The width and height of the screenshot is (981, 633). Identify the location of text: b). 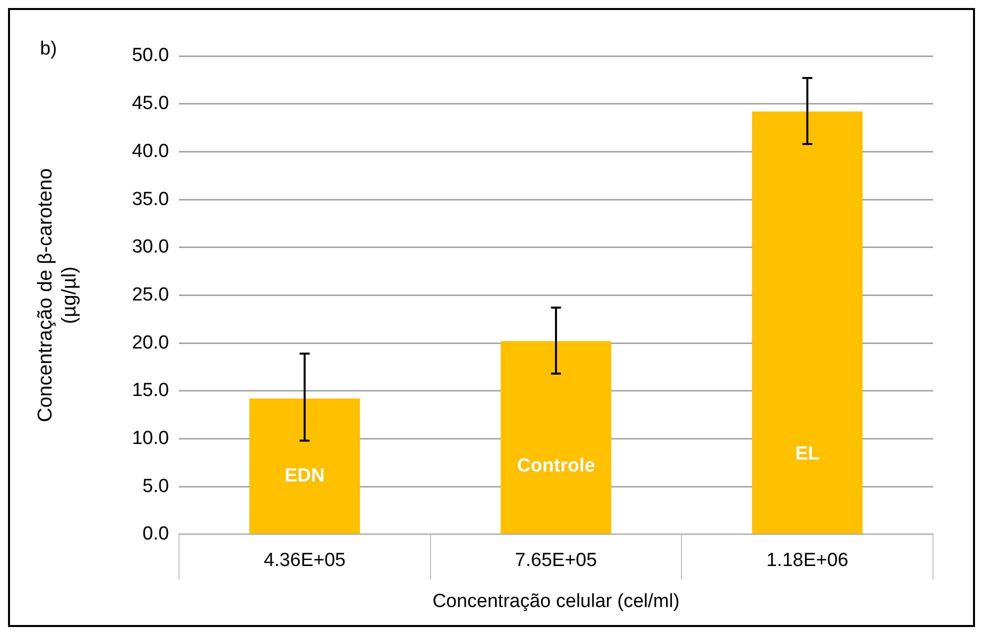
(48, 49).